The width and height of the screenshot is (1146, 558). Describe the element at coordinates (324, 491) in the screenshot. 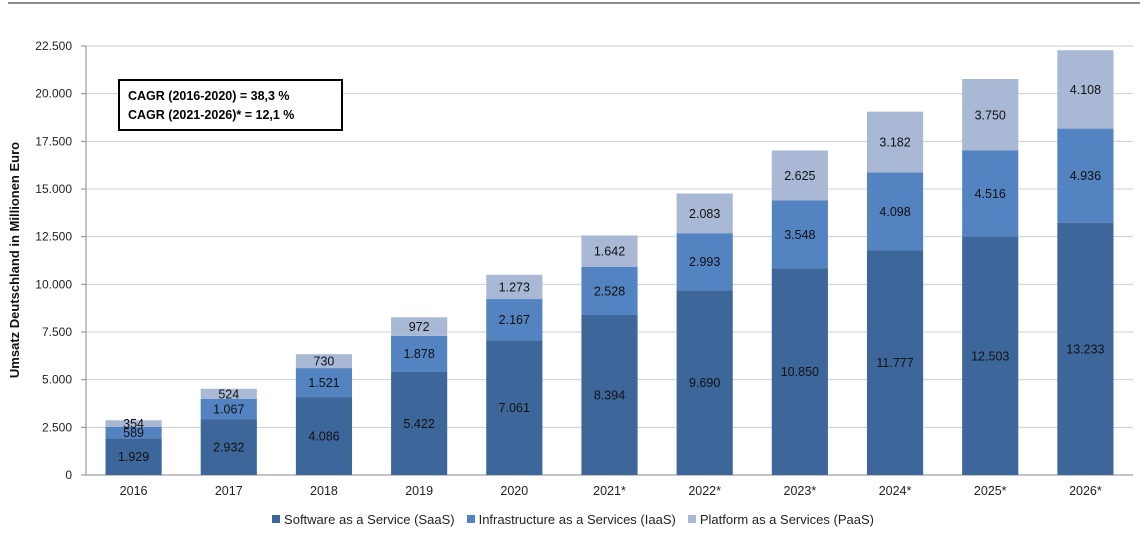

I see `x-tick-label: 2018` at that location.